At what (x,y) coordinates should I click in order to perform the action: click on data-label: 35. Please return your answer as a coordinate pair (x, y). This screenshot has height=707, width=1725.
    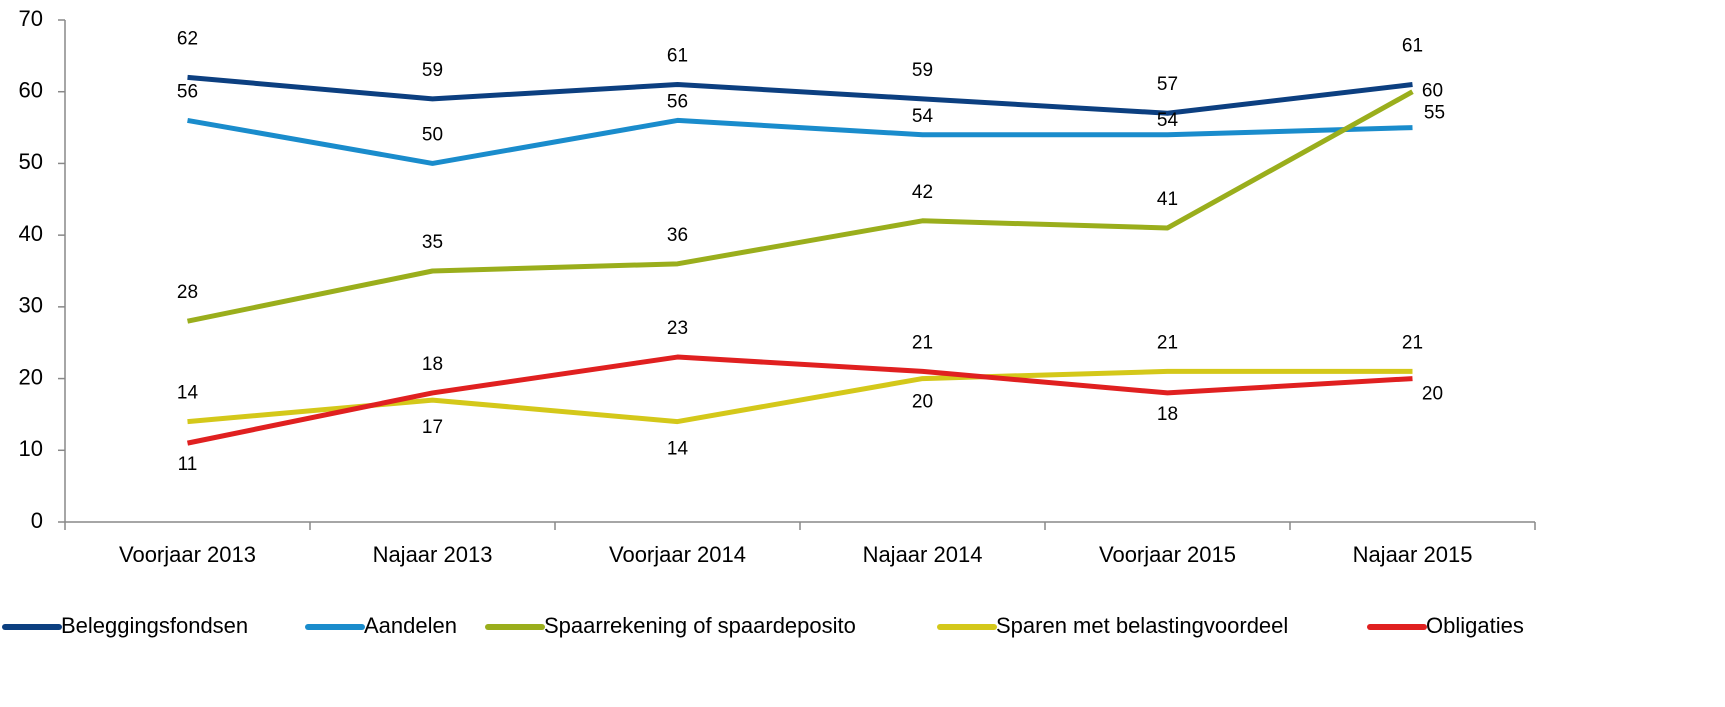
    Looking at the image, I should click on (432, 242).